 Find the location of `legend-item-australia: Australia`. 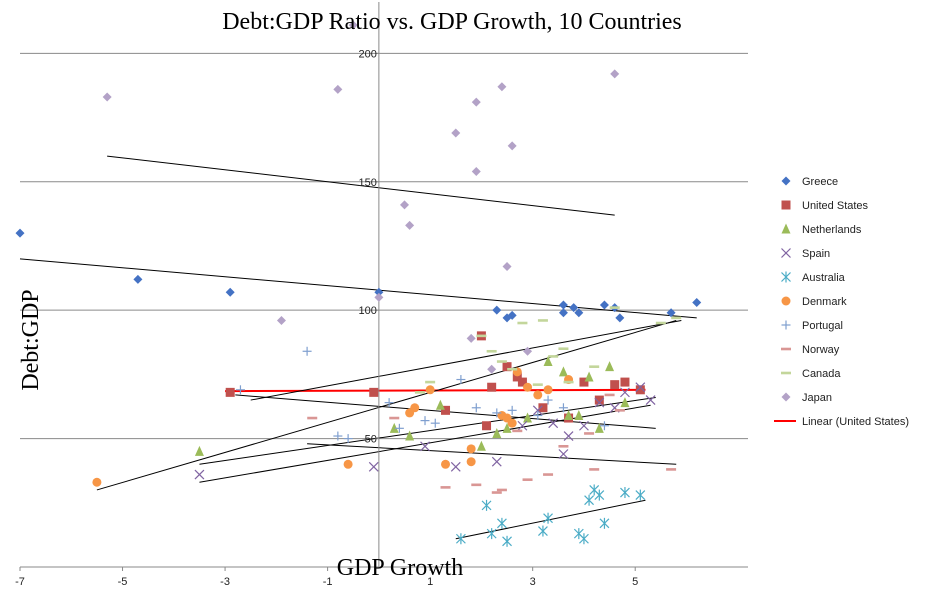

legend-item-australia: Australia is located at coordinates (813, 277).